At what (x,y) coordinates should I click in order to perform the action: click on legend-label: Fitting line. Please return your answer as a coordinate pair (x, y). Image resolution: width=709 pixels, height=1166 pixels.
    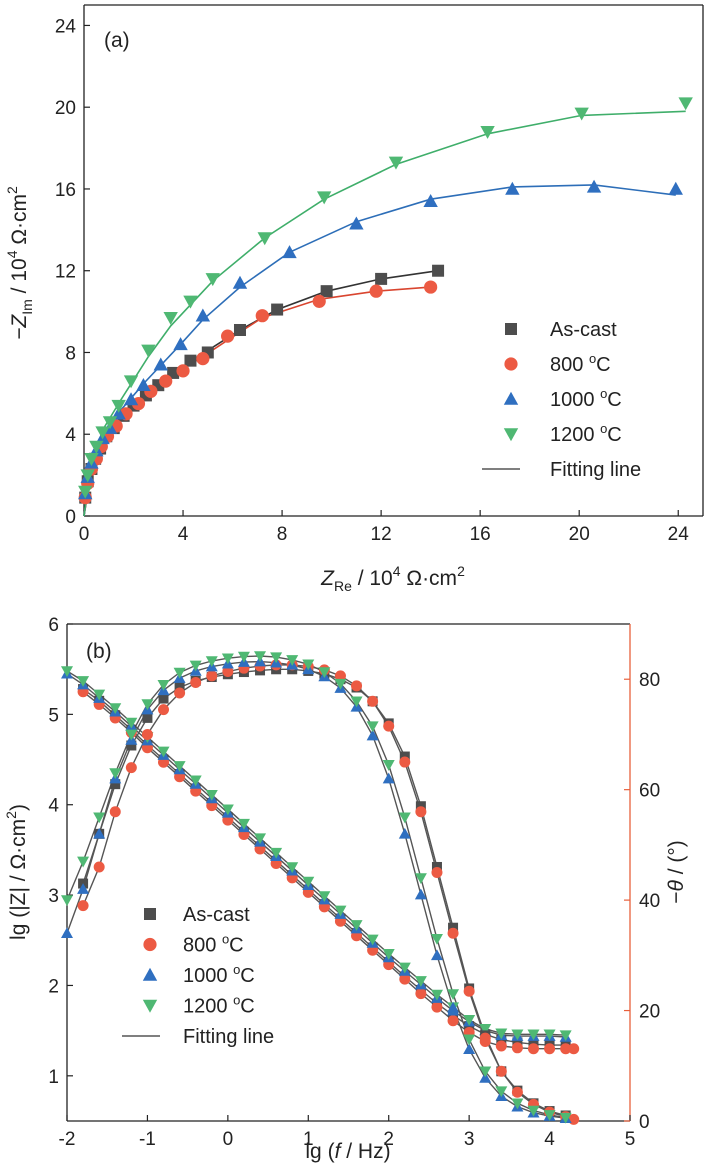
    Looking at the image, I should click on (595, 470).